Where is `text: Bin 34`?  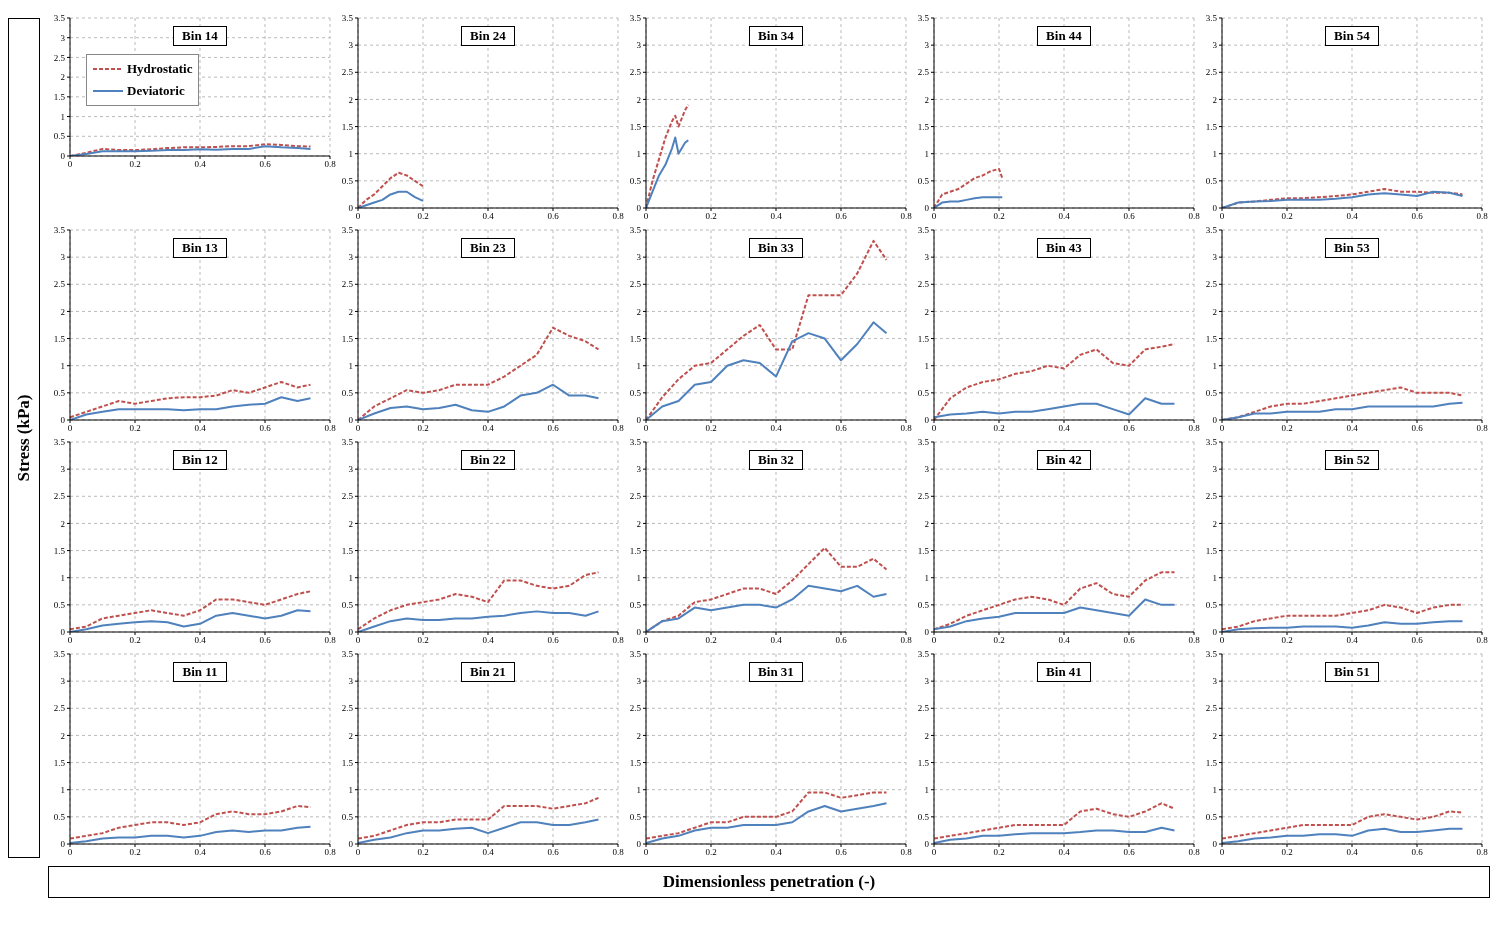
text: Bin 34 is located at coordinates (776, 36).